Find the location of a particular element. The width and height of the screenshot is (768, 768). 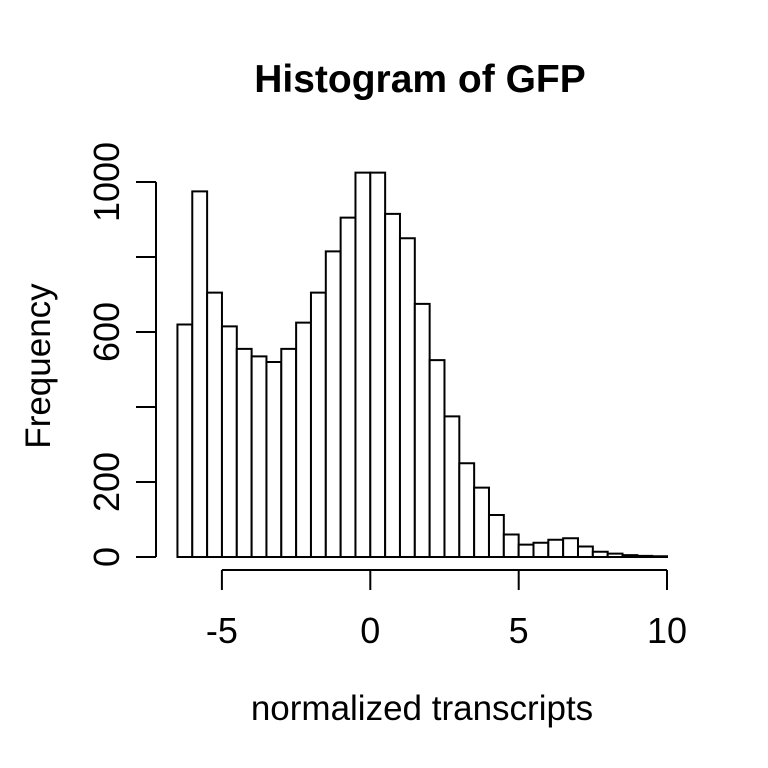

x-tick-label: 10 is located at coordinates (667, 630).